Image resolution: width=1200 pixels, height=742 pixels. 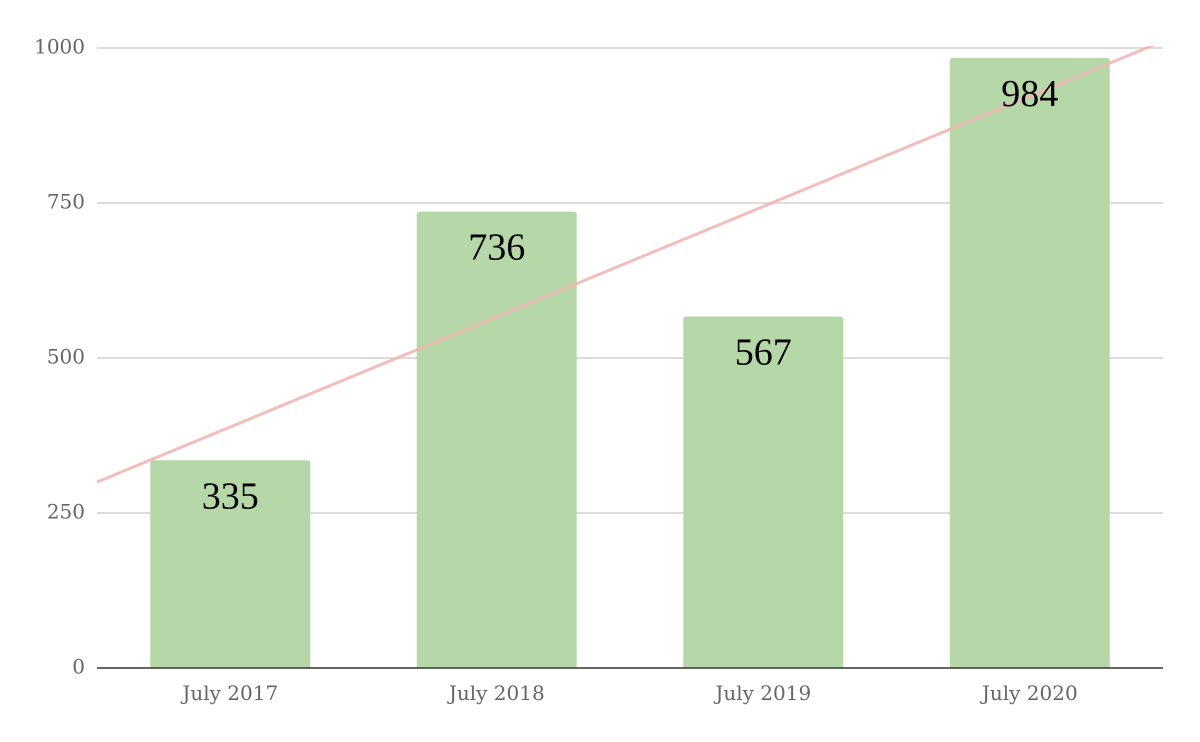 What do you see at coordinates (59, 47) in the screenshot?
I see `y-tick-label: 1000` at bounding box center [59, 47].